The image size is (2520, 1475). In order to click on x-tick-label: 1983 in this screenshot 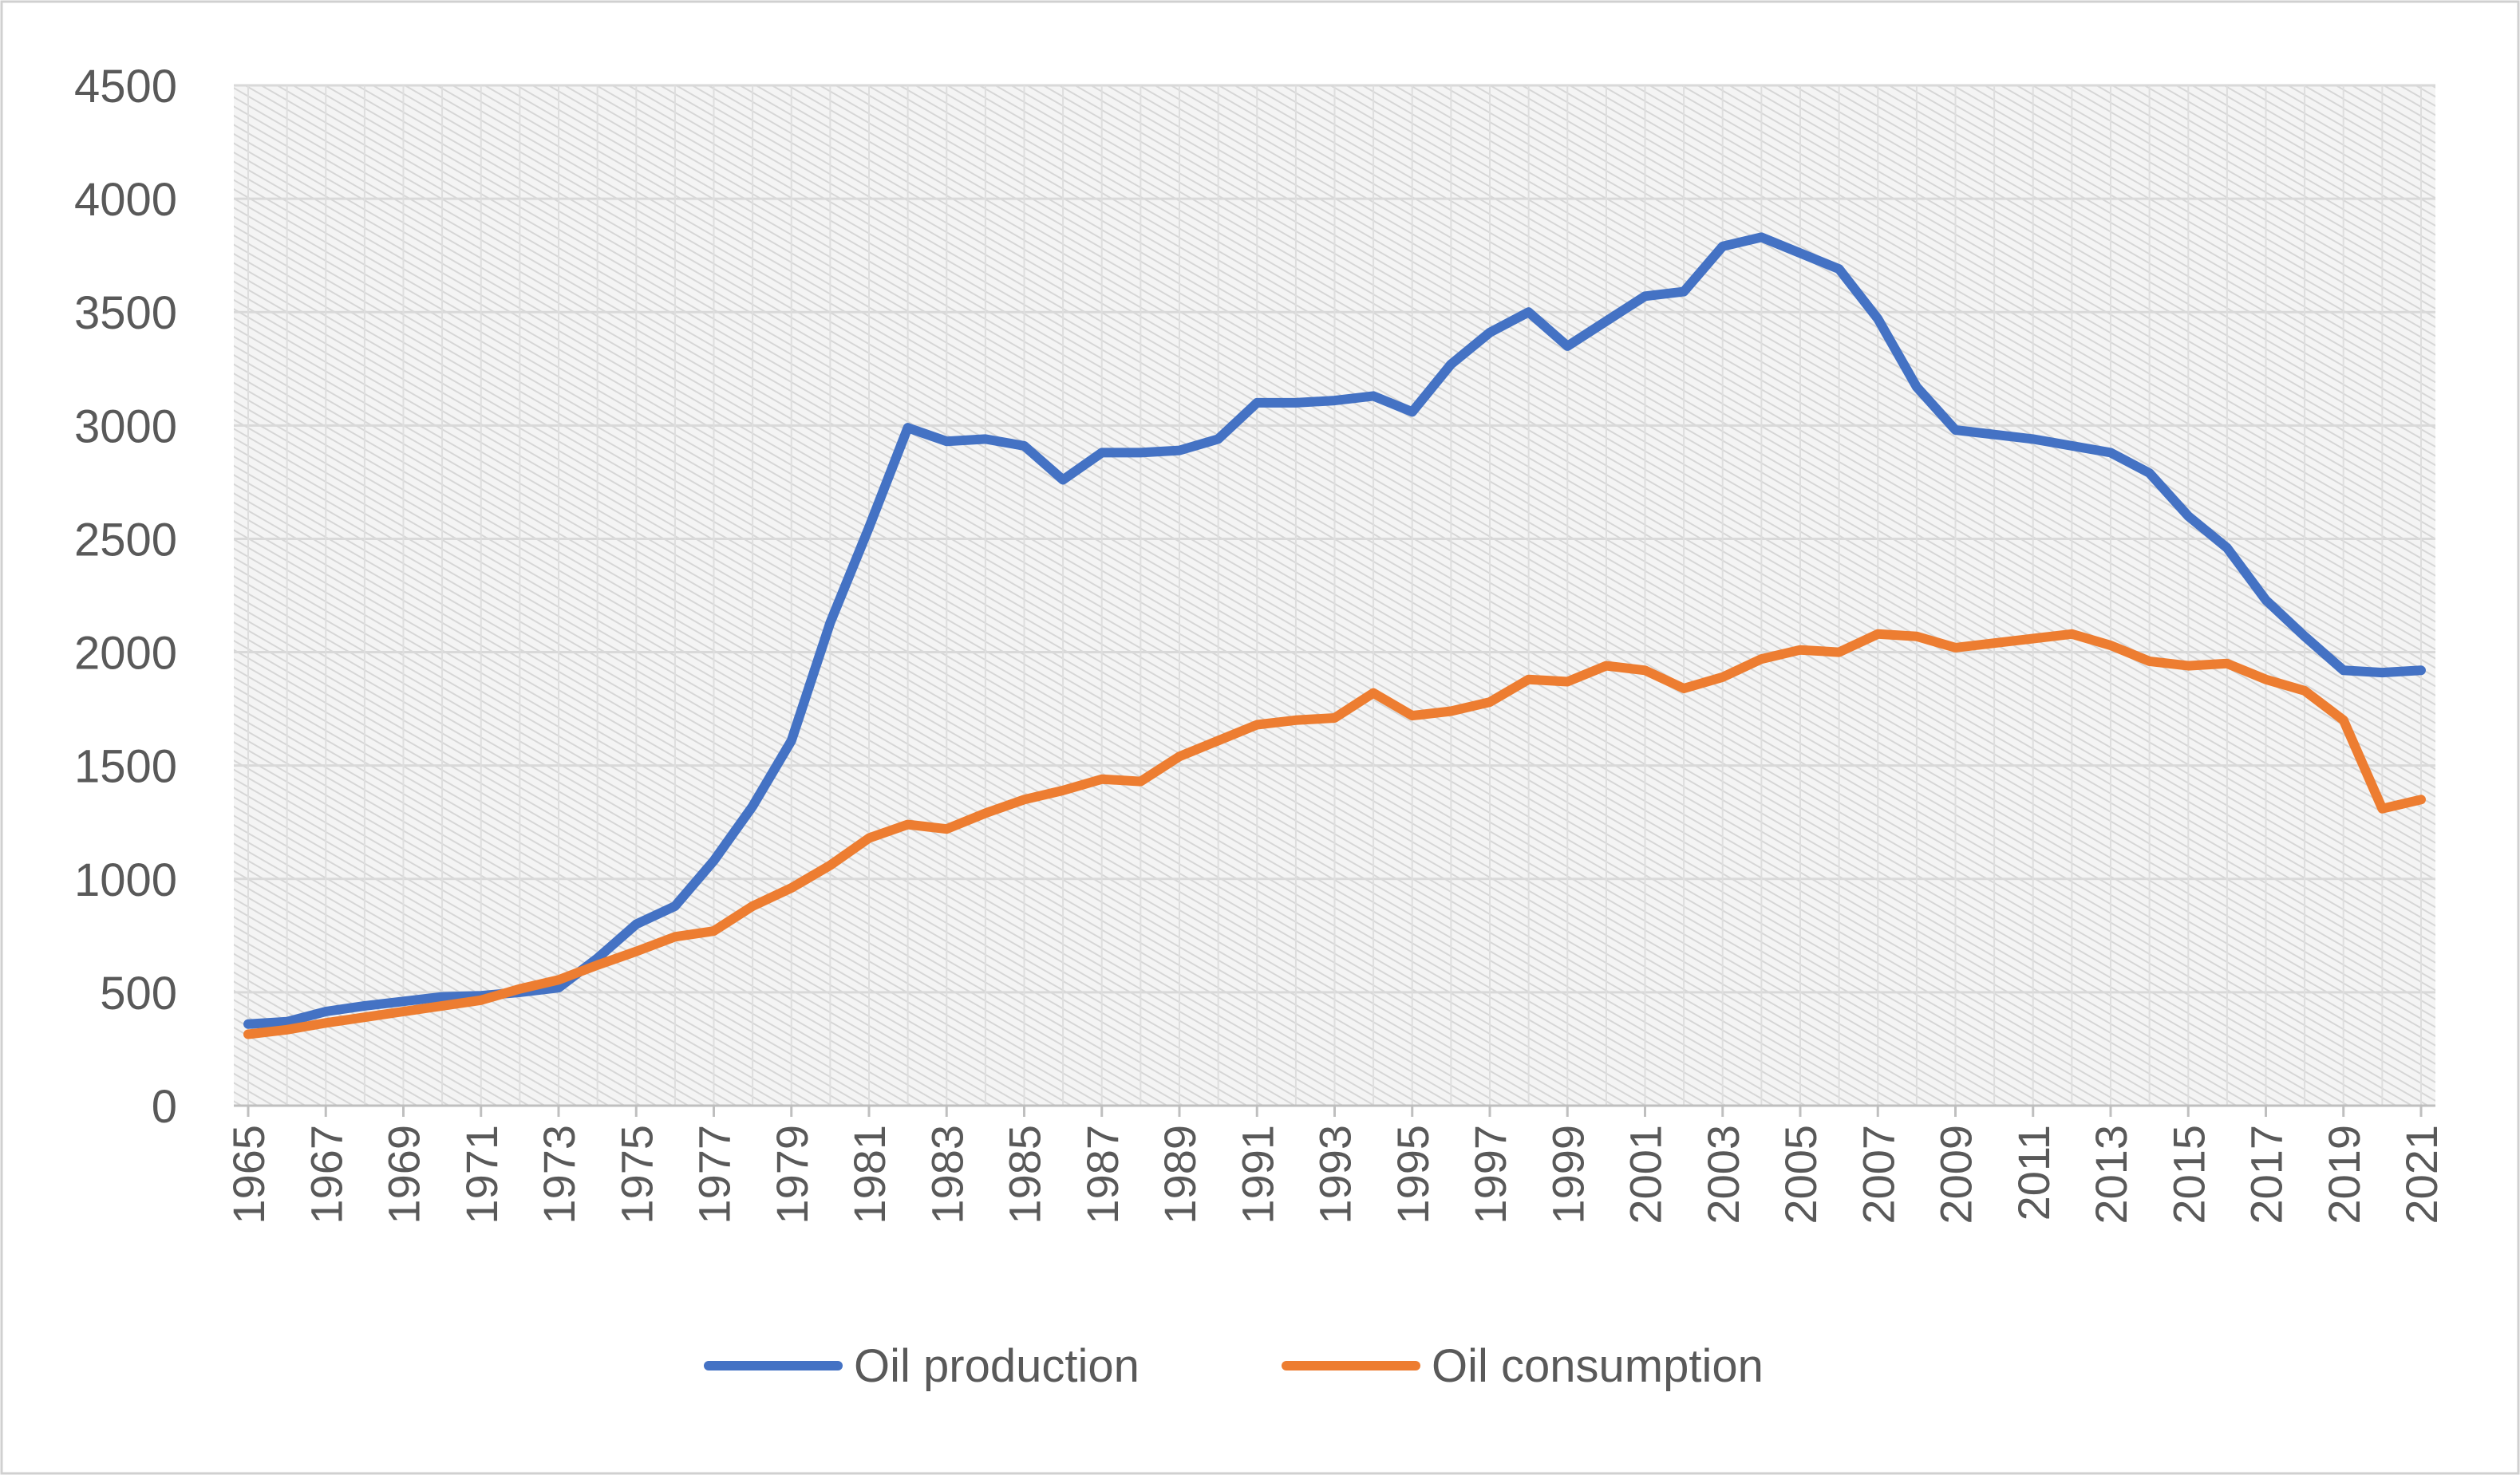, I will do `click(947, 1175)`.